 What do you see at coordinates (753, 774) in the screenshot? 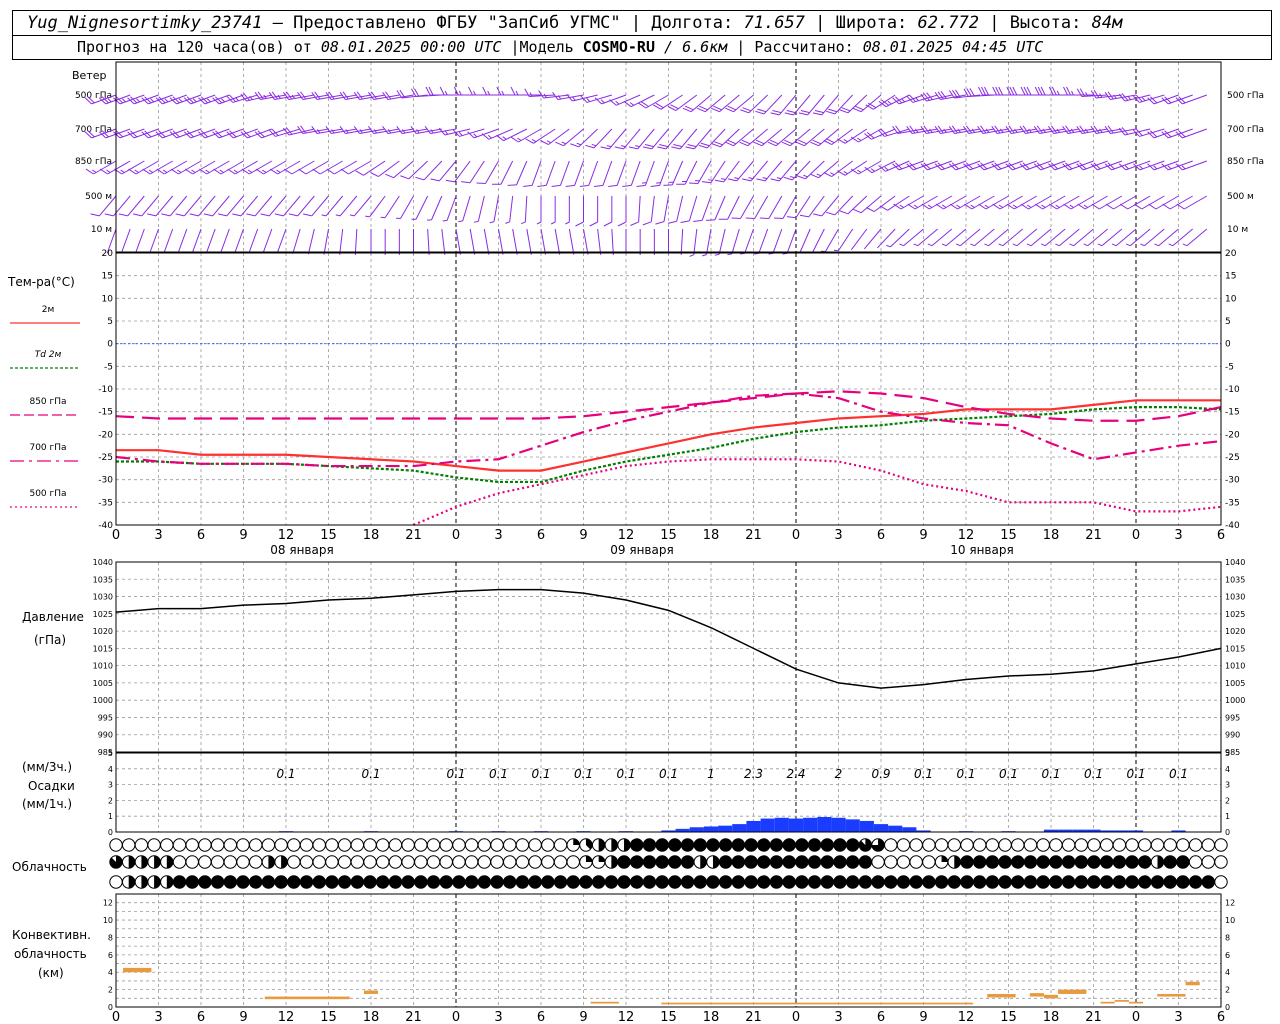
I see `precip-total-label: 2.3` at bounding box center [753, 774].